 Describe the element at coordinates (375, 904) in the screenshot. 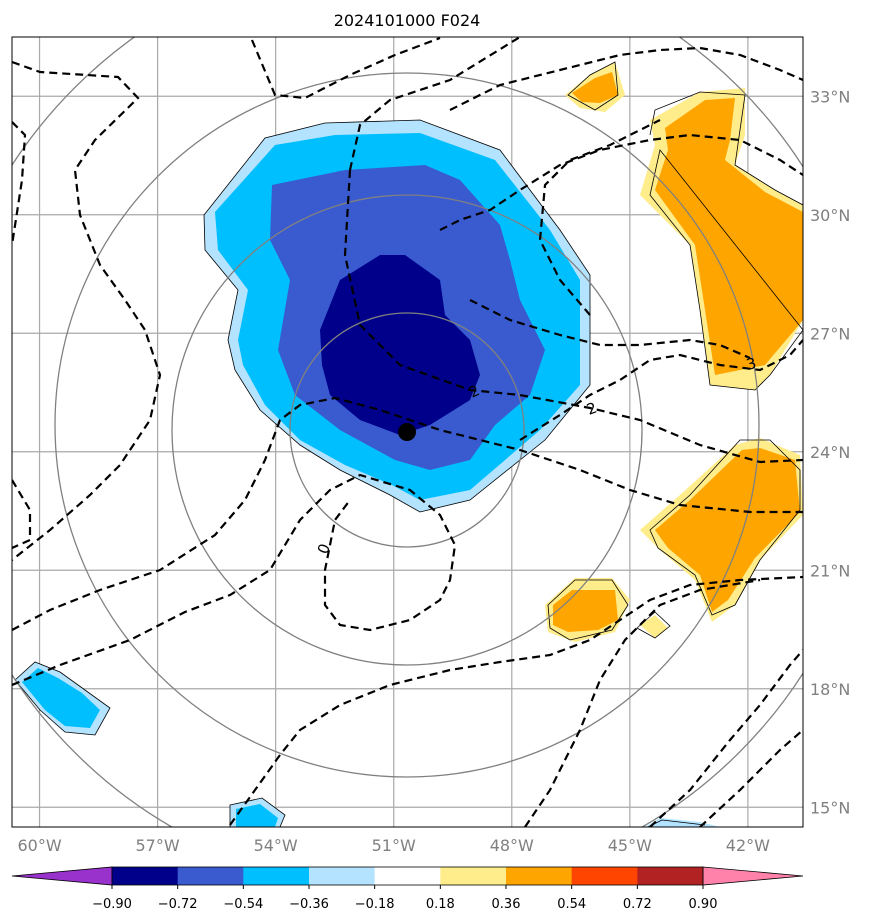

I see `colorbar-tick-label: −0.18` at that location.